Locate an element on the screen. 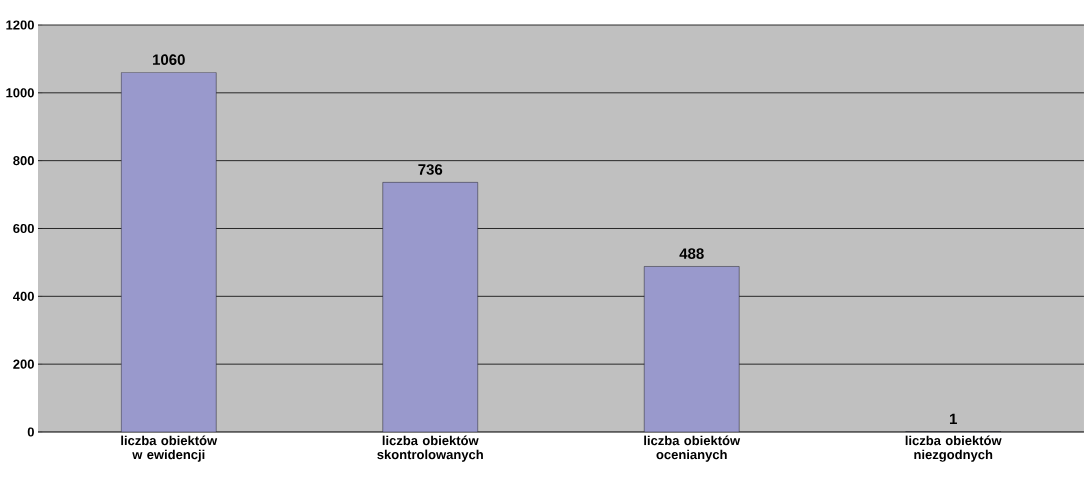 This screenshot has width=1086, height=486. y-tick-label: 1200 is located at coordinates (20, 25).